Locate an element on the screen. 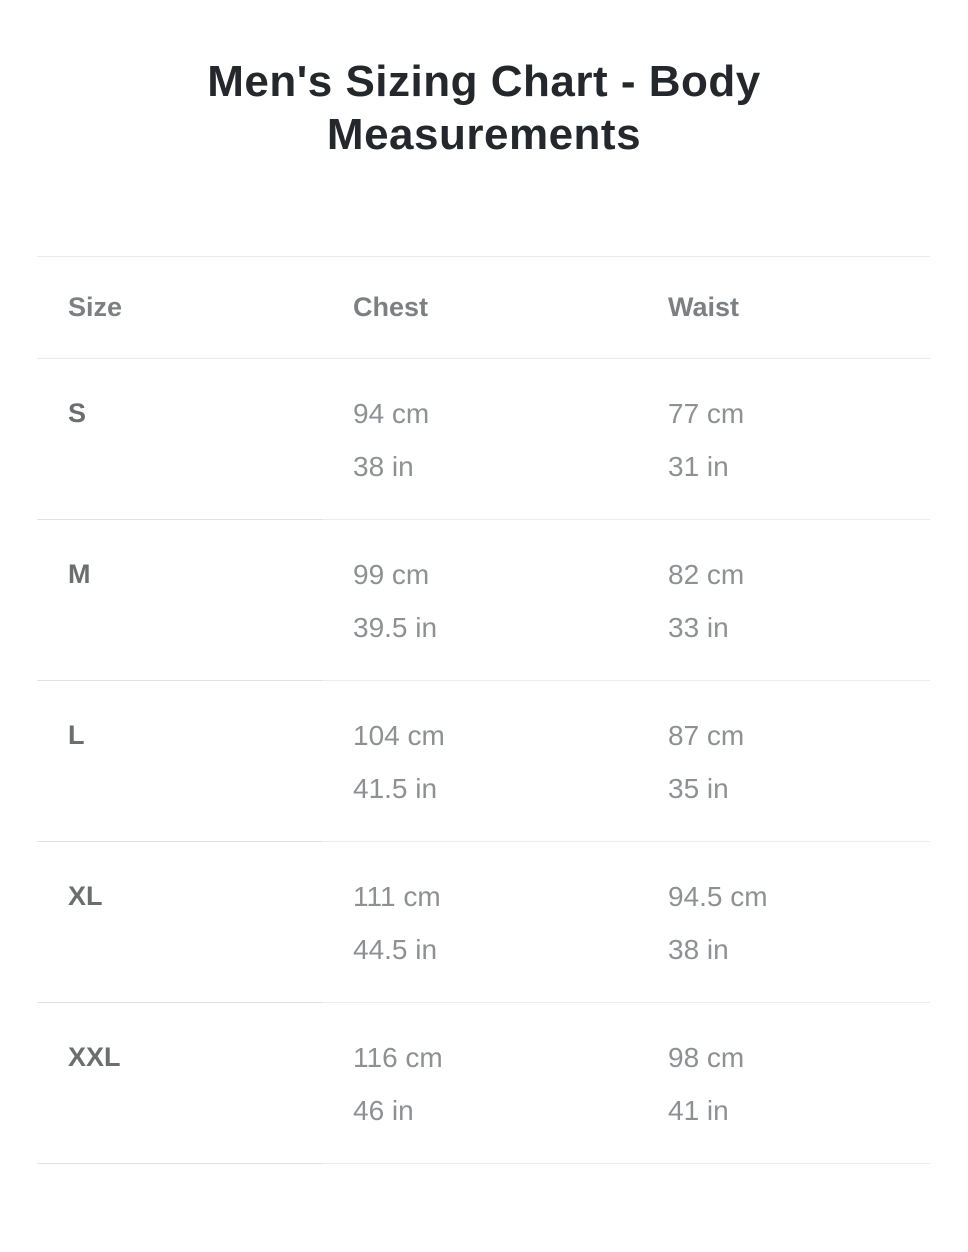  waist-cm-value: 82 cm is located at coordinates (706, 574).